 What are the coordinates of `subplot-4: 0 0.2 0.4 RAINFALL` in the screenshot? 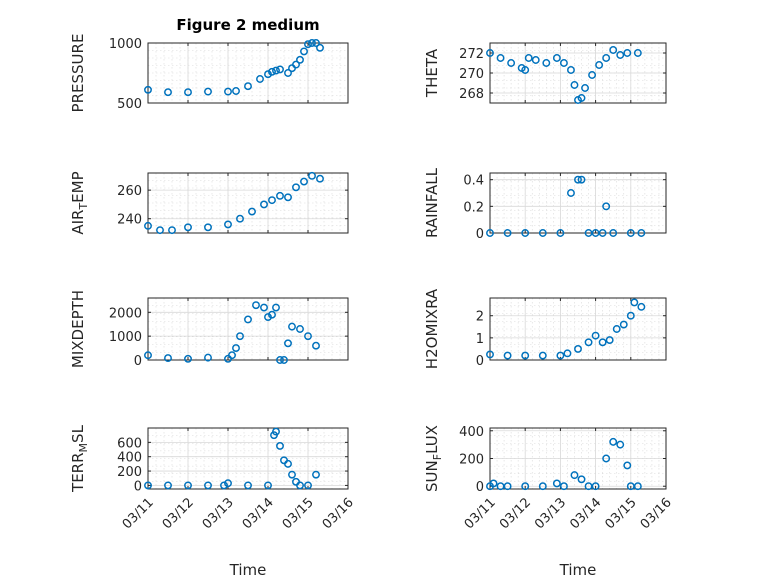 It's located at (545, 204).